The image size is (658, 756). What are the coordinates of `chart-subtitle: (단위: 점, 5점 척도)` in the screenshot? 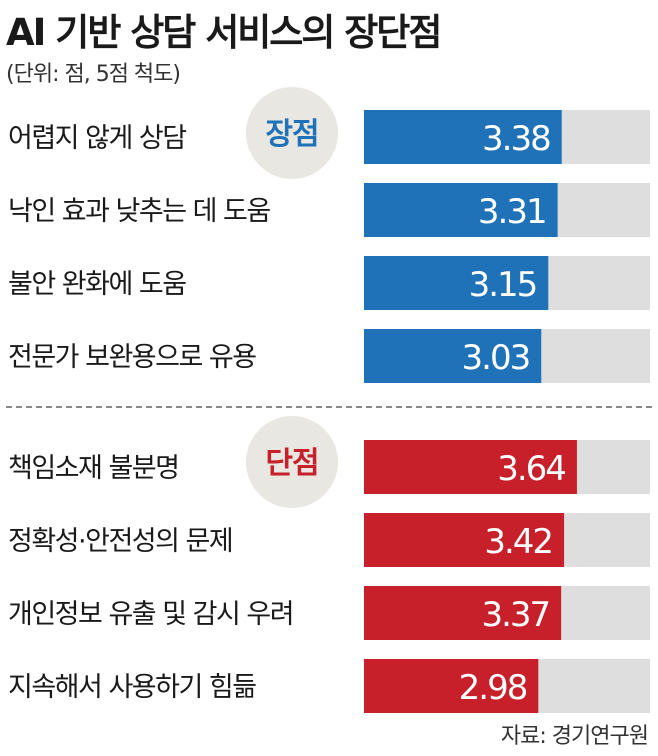 It's located at (93, 74).